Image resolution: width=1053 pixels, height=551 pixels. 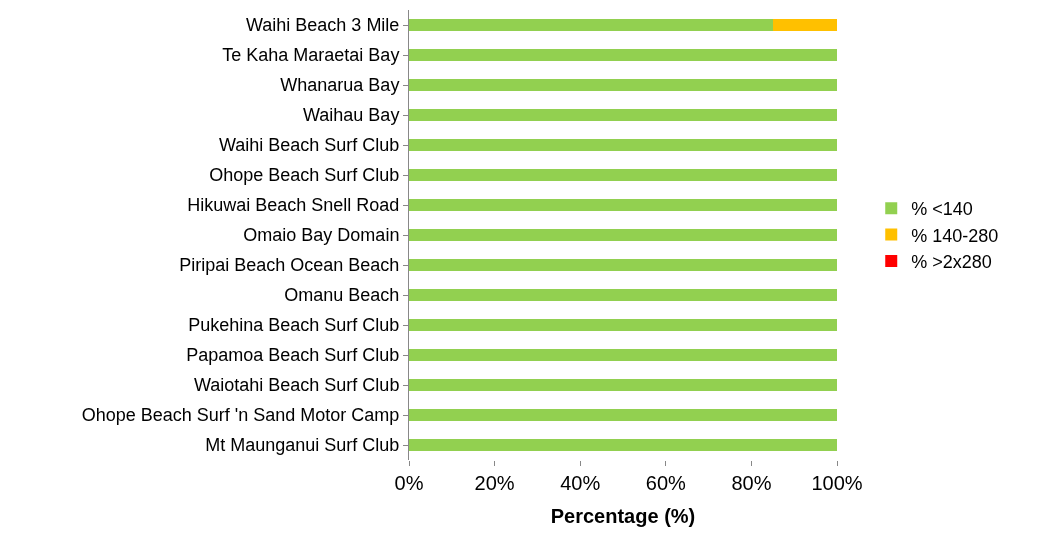 I want to click on y-tick-label: Whanarua Bay, so click(x=340, y=85).